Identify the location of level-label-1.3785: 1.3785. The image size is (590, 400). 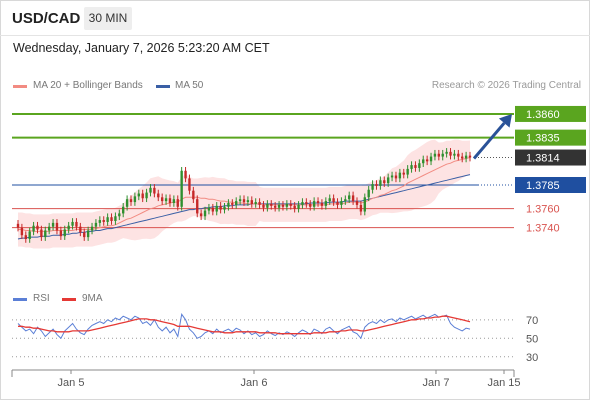
(543, 186).